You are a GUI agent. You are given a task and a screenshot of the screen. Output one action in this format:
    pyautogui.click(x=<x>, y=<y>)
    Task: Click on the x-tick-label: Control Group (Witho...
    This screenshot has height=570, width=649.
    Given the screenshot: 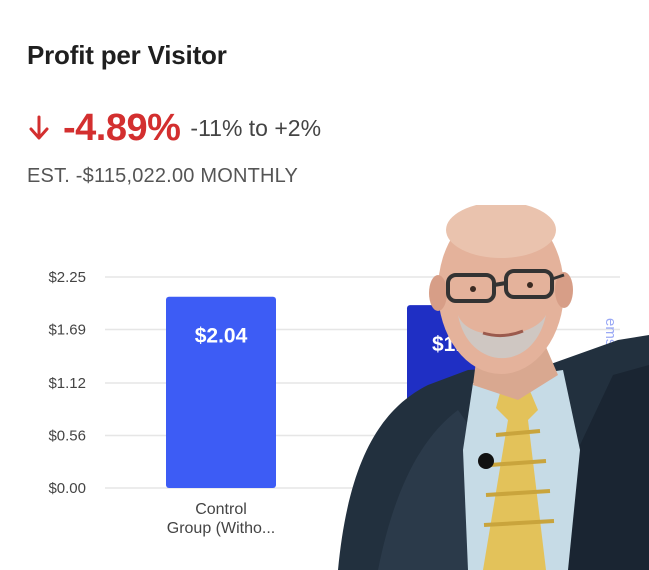 What is the action you would take?
    pyautogui.click(x=221, y=519)
    